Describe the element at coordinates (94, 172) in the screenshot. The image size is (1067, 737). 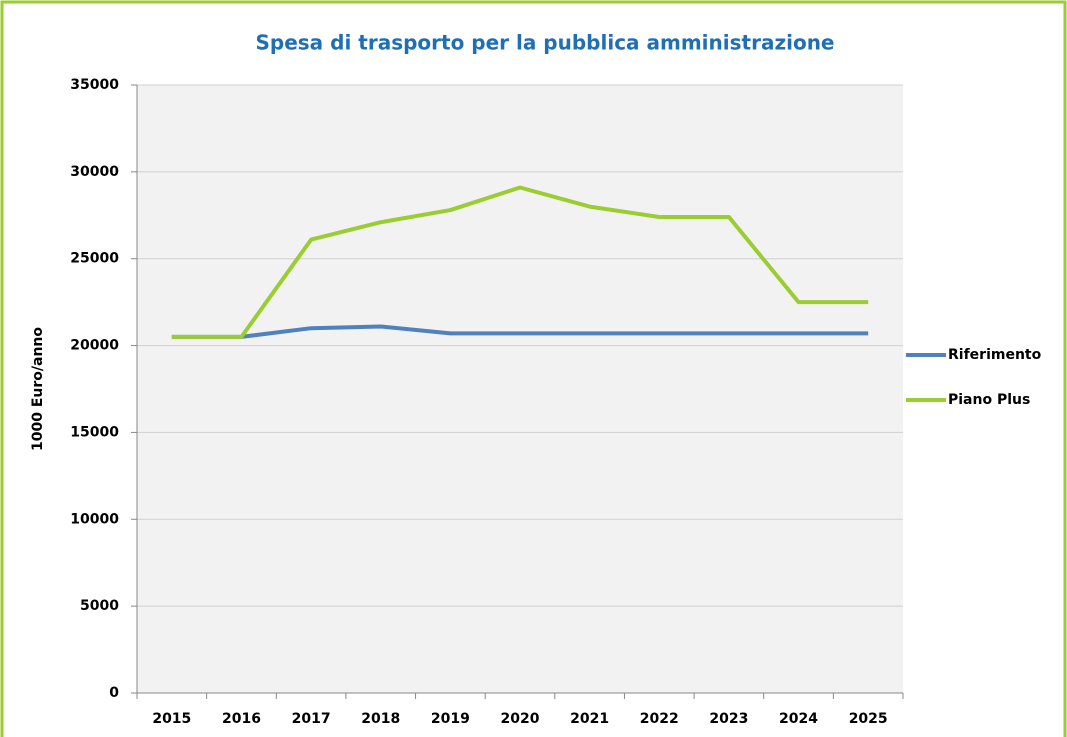
I see `y-tick-label: 30000` at that location.